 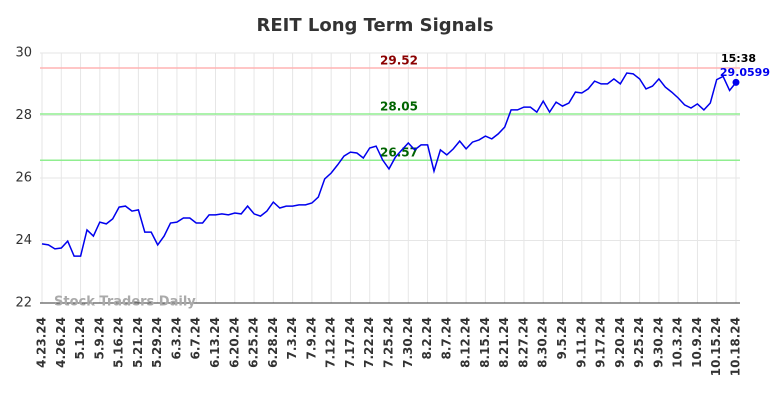 What do you see at coordinates (466, 342) in the screenshot?
I see `x-tick-label: 8.12.24` at bounding box center [466, 342].